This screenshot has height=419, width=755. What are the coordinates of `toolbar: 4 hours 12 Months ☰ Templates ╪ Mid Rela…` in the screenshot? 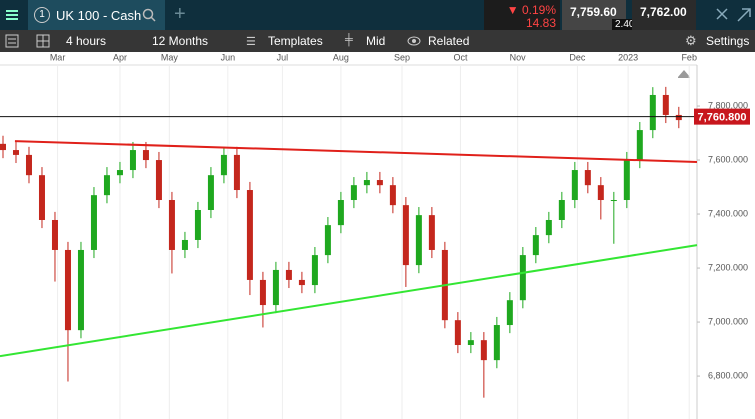 It's located at (377, 41).